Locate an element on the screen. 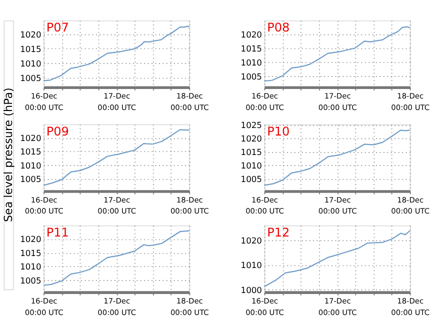 Image resolution: width=434 pixels, height=327 pixels. y-axis-title: Sea level pressure (hPa) is located at coordinates (9, 155).